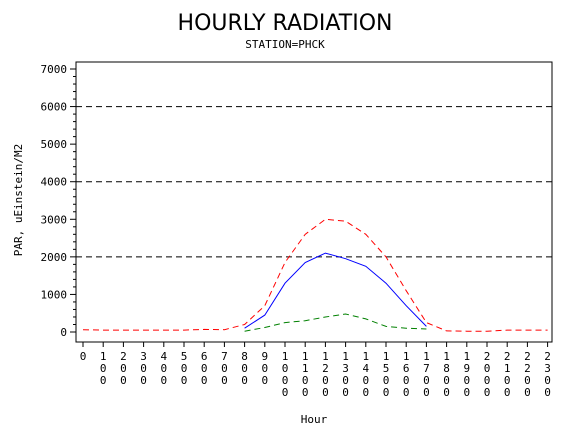  Describe the element at coordinates (54, 144) in the screenshot. I see `y-tick-label: 5000` at that location.